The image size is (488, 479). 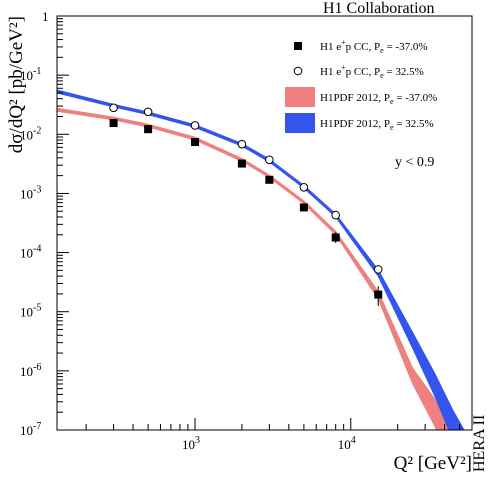 What do you see at coordinates (298, 46) in the screenshot?
I see `legend-marker-square` at bounding box center [298, 46].